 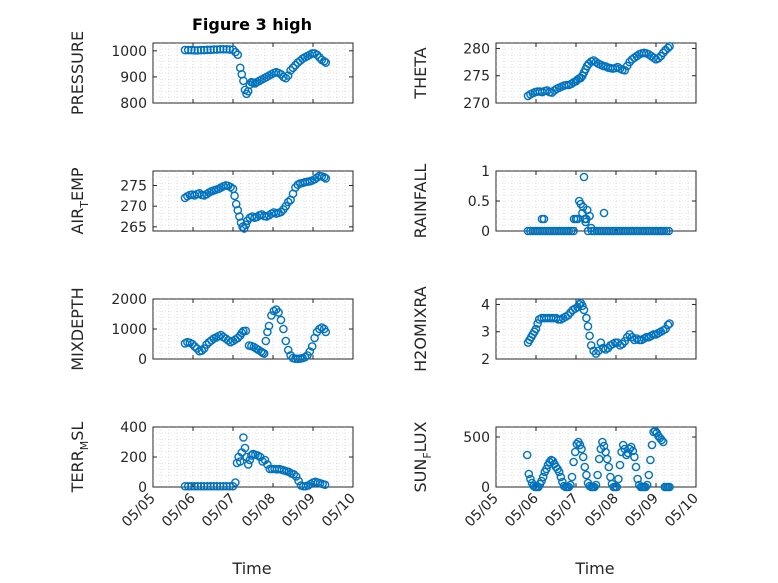 What do you see at coordinates (129, 52) in the screenshot?
I see `y-tick-label: 1000` at bounding box center [129, 52].